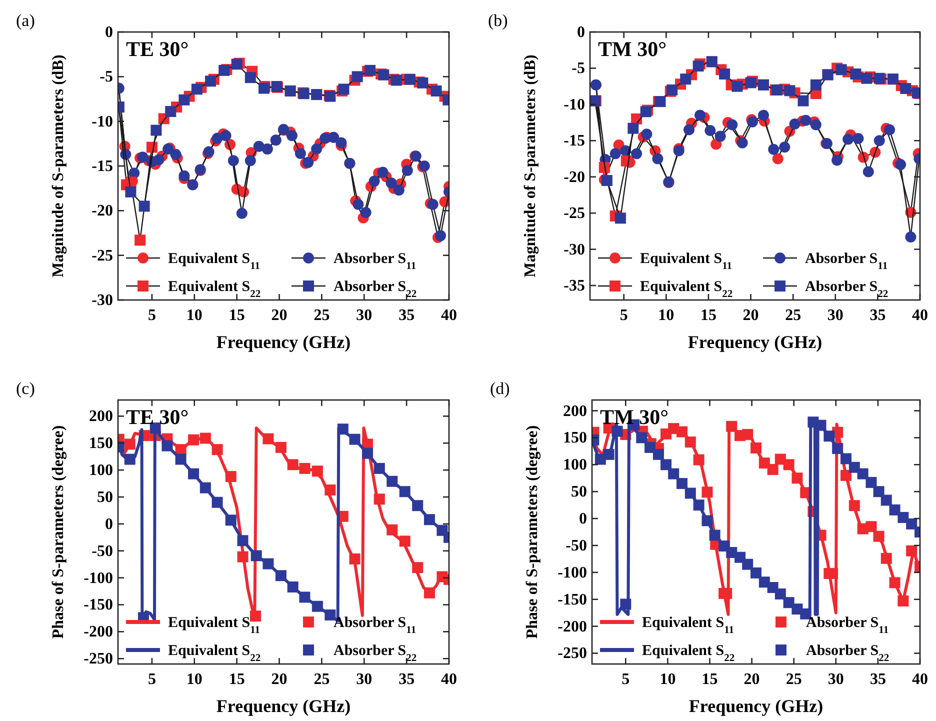 The image size is (936, 721). What do you see at coordinates (500, 388) in the screenshot?
I see `chart-title: (d)` at bounding box center [500, 388].